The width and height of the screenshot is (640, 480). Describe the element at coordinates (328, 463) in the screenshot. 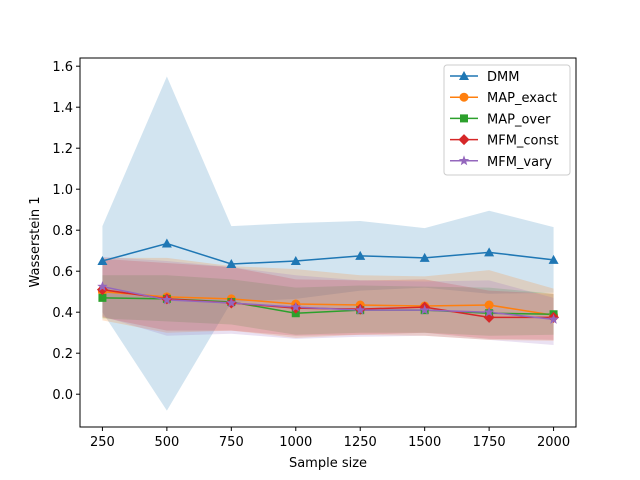

I see `x-axis-label: Sample size` at that location.